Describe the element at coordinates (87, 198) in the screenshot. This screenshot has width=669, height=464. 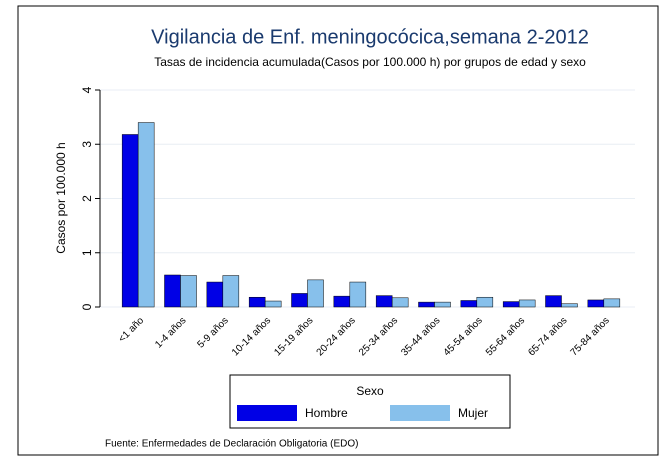
I see `y-tick-label: 2` at that location.